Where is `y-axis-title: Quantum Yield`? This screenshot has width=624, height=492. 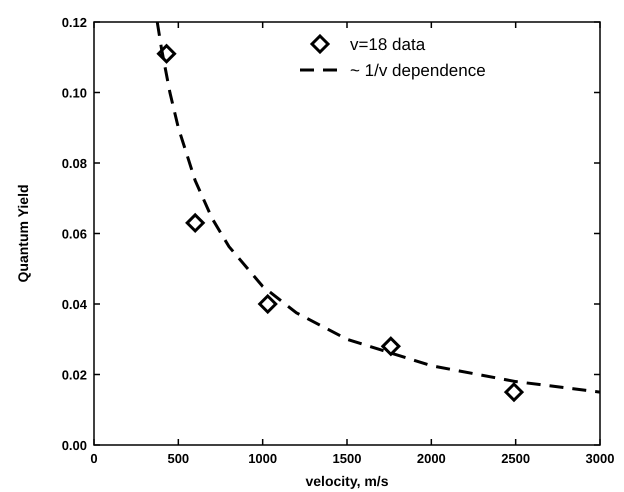
y-axis-title: Quantum Yield is located at coordinates (23, 233).